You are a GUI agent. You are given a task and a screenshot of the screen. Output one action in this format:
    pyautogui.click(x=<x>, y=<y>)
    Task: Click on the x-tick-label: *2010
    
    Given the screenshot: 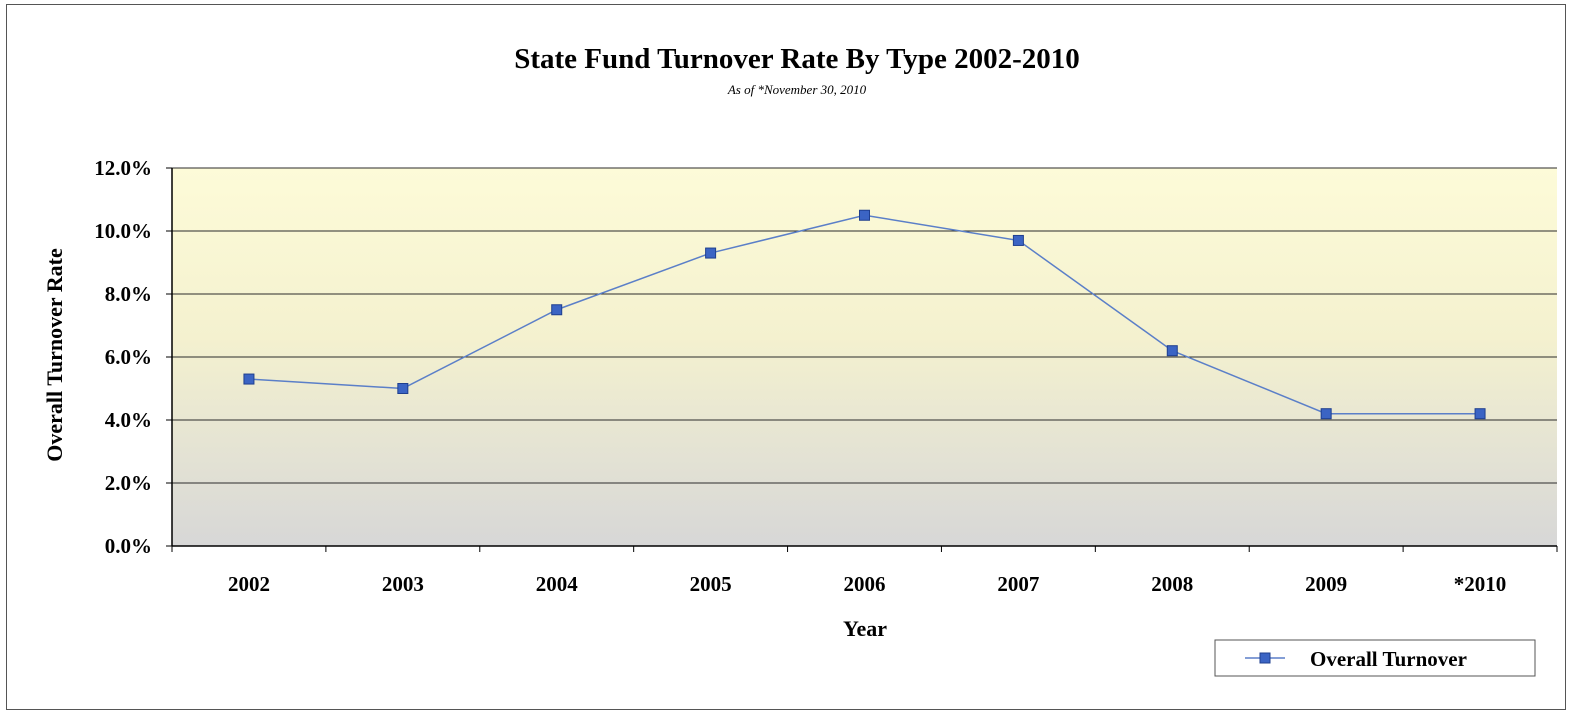 What is the action you would take?
    pyautogui.click(x=1480, y=584)
    